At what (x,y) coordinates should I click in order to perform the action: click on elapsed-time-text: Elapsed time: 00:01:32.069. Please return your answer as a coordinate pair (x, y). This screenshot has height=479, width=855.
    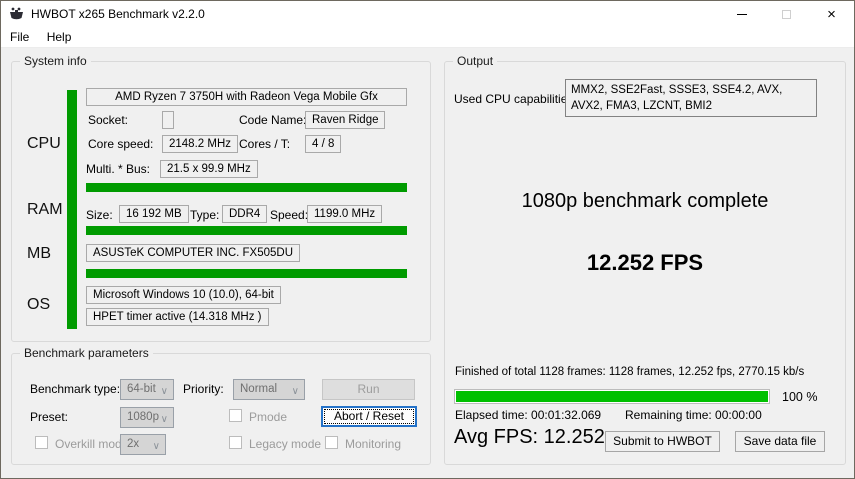
    Looking at the image, I should click on (528, 415).